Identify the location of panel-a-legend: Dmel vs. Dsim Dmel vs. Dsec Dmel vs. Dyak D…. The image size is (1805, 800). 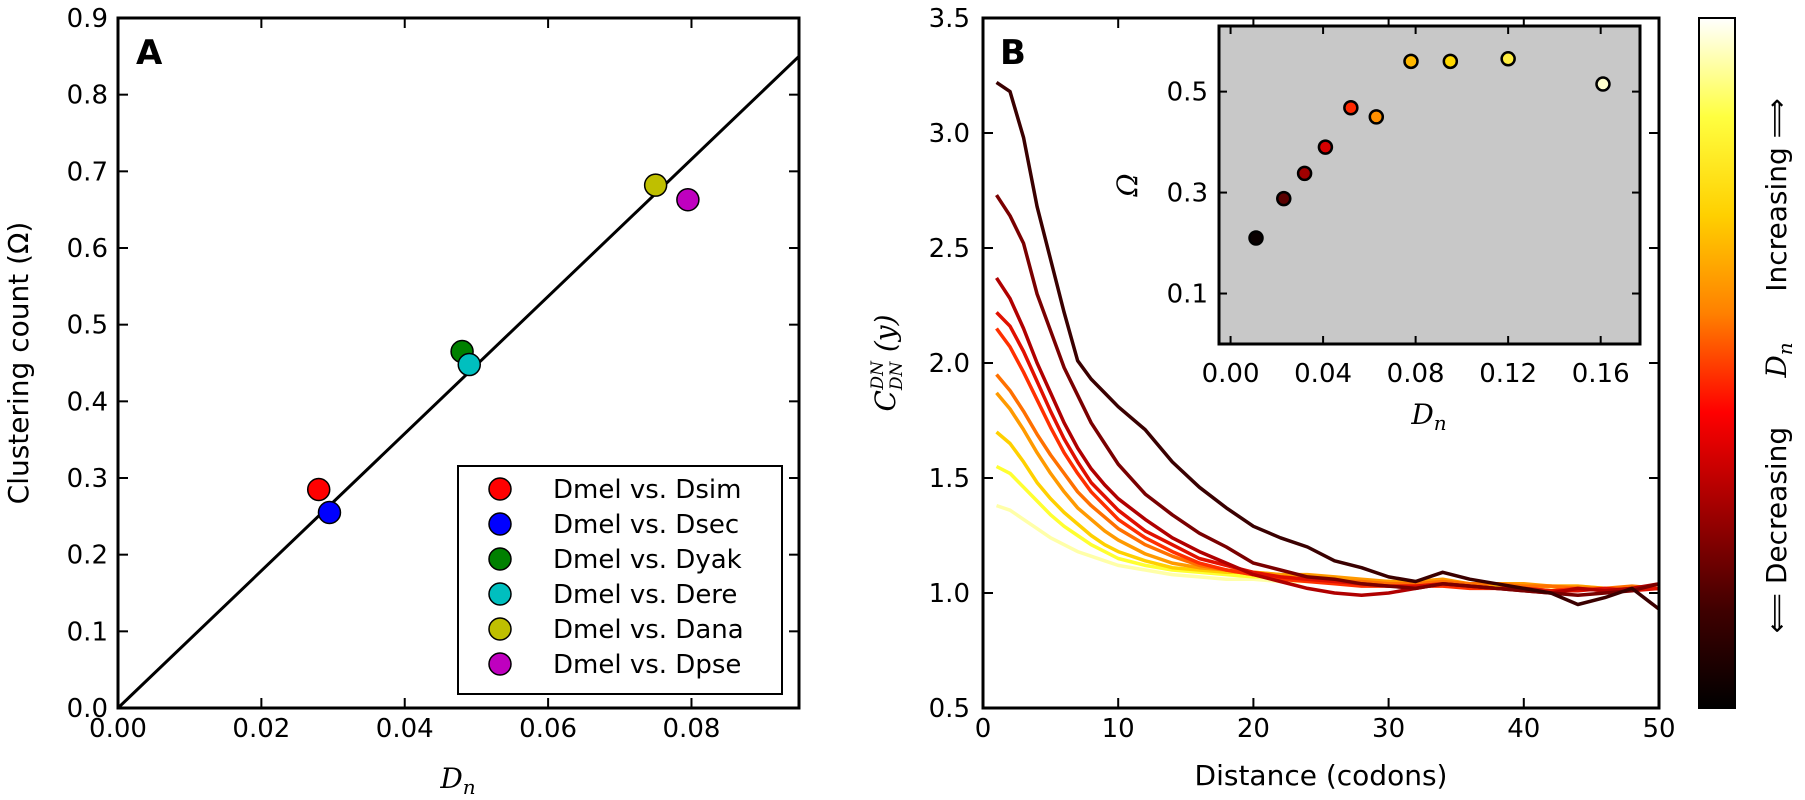
(620, 580).